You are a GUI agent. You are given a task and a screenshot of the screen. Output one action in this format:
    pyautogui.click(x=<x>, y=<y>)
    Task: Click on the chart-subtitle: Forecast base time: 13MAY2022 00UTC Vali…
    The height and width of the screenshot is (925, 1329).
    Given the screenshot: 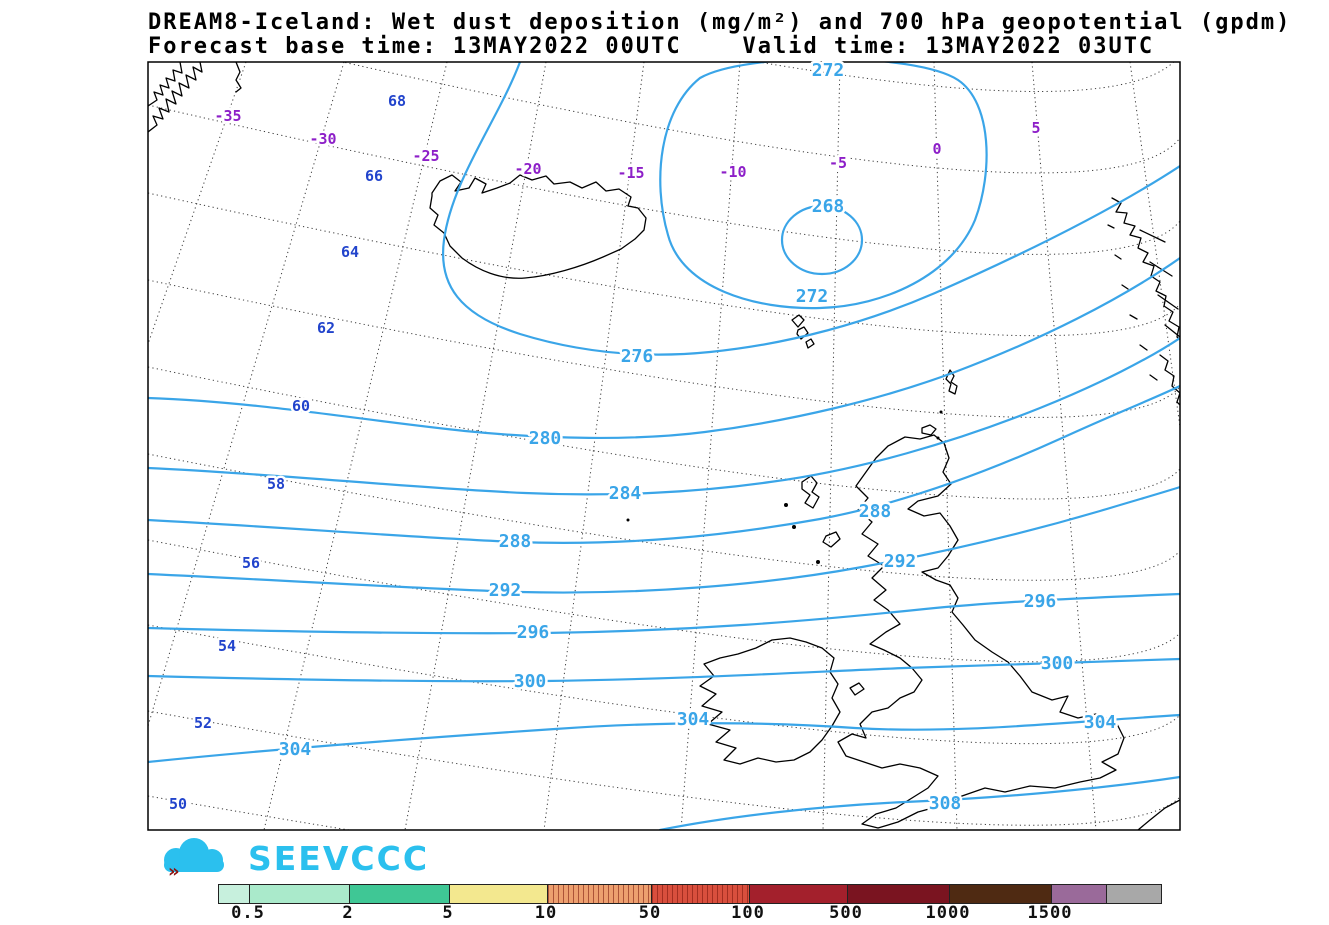 What is the action you would take?
    pyautogui.click(x=651, y=46)
    